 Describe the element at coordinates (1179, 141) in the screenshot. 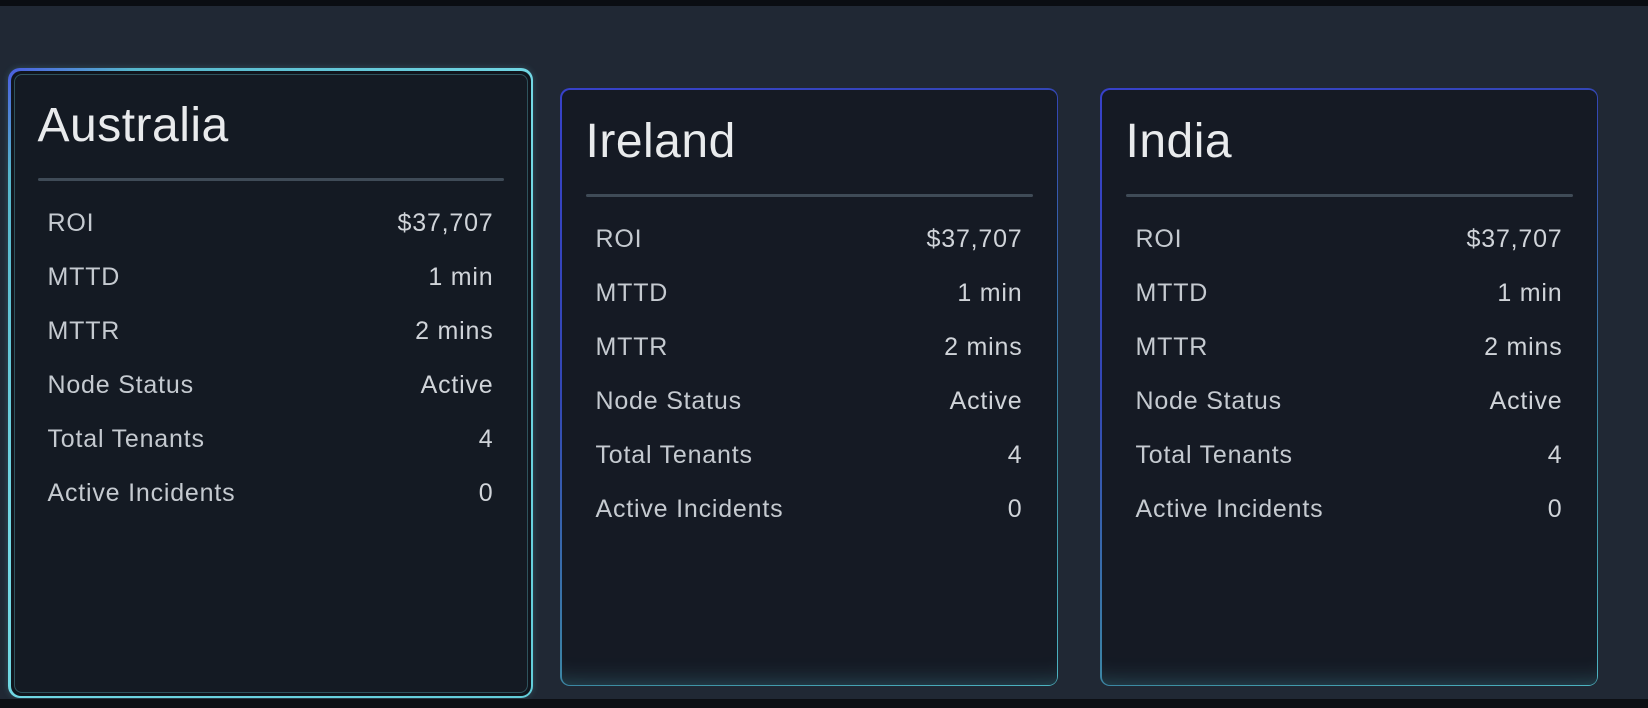

I see `card-title-india: India` at that location.